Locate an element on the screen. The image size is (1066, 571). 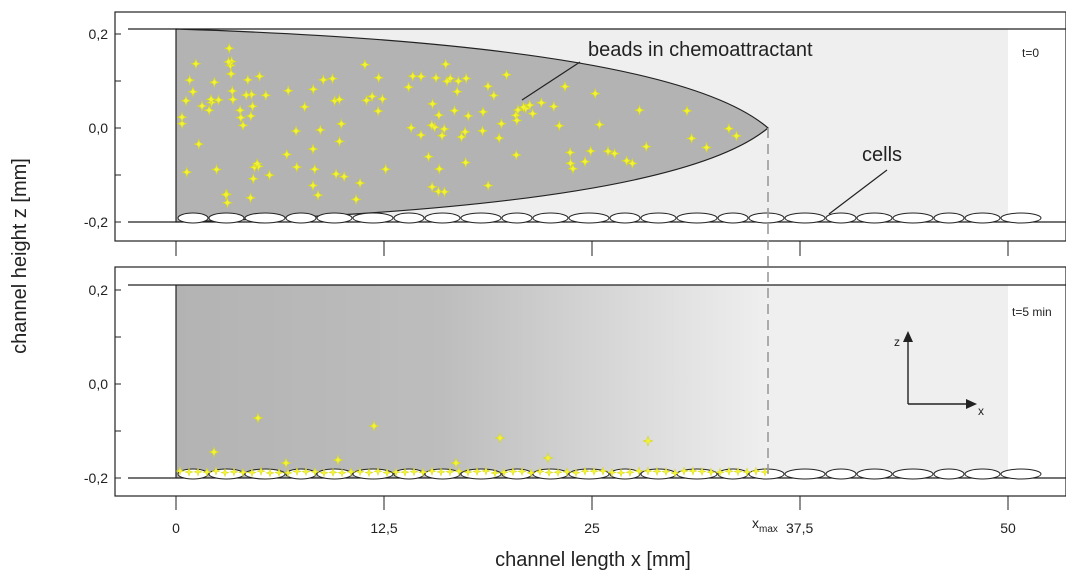
cells-top is located at coordinates (609, 218).